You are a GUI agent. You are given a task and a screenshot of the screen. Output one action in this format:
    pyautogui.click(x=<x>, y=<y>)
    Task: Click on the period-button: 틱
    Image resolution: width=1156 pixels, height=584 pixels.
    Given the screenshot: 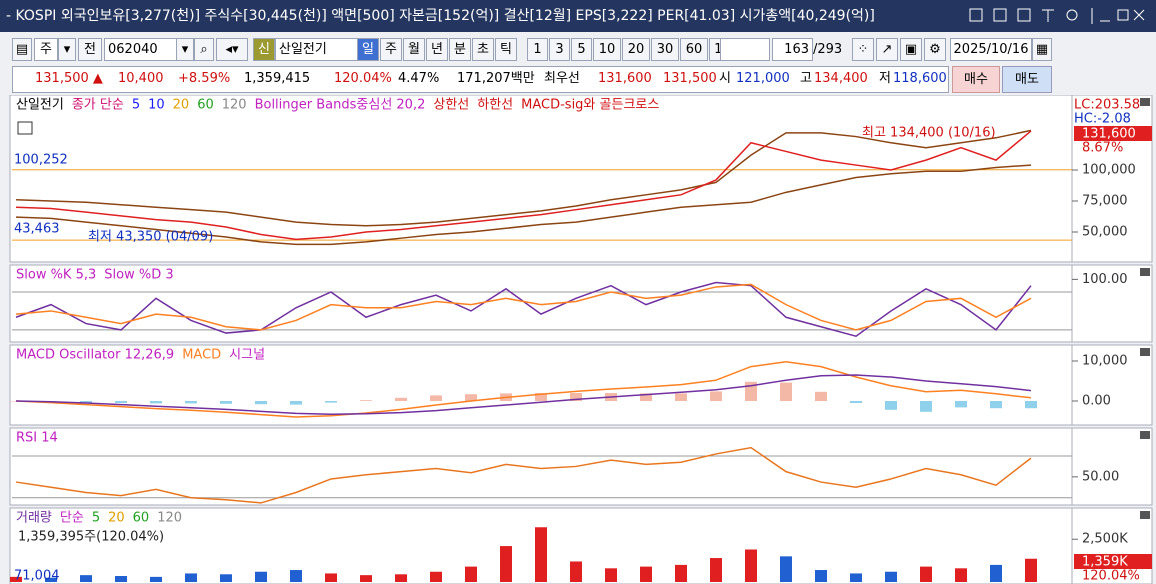 What is the action you would take?
    pyautogui.click(x=506, y=49)
    